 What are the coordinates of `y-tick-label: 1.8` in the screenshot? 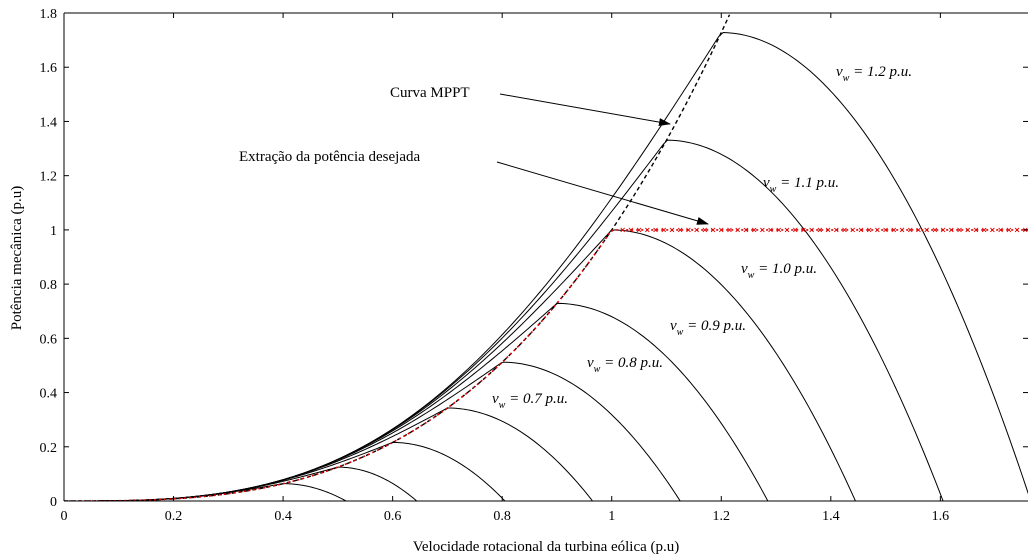 It's located at (49, 14).